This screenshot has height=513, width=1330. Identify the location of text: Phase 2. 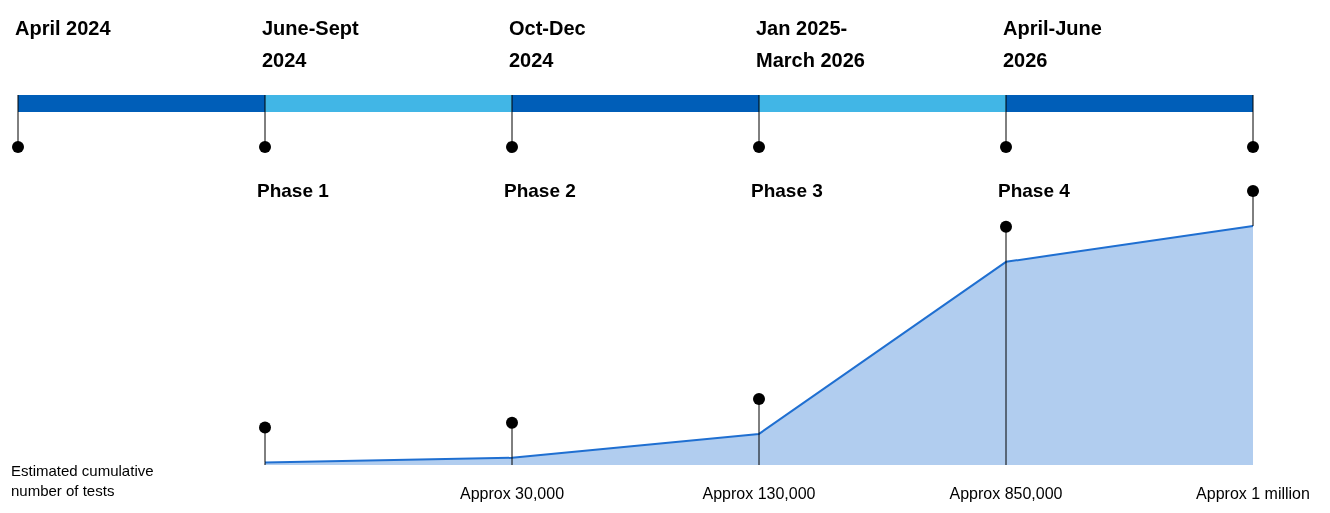
(540, 190).